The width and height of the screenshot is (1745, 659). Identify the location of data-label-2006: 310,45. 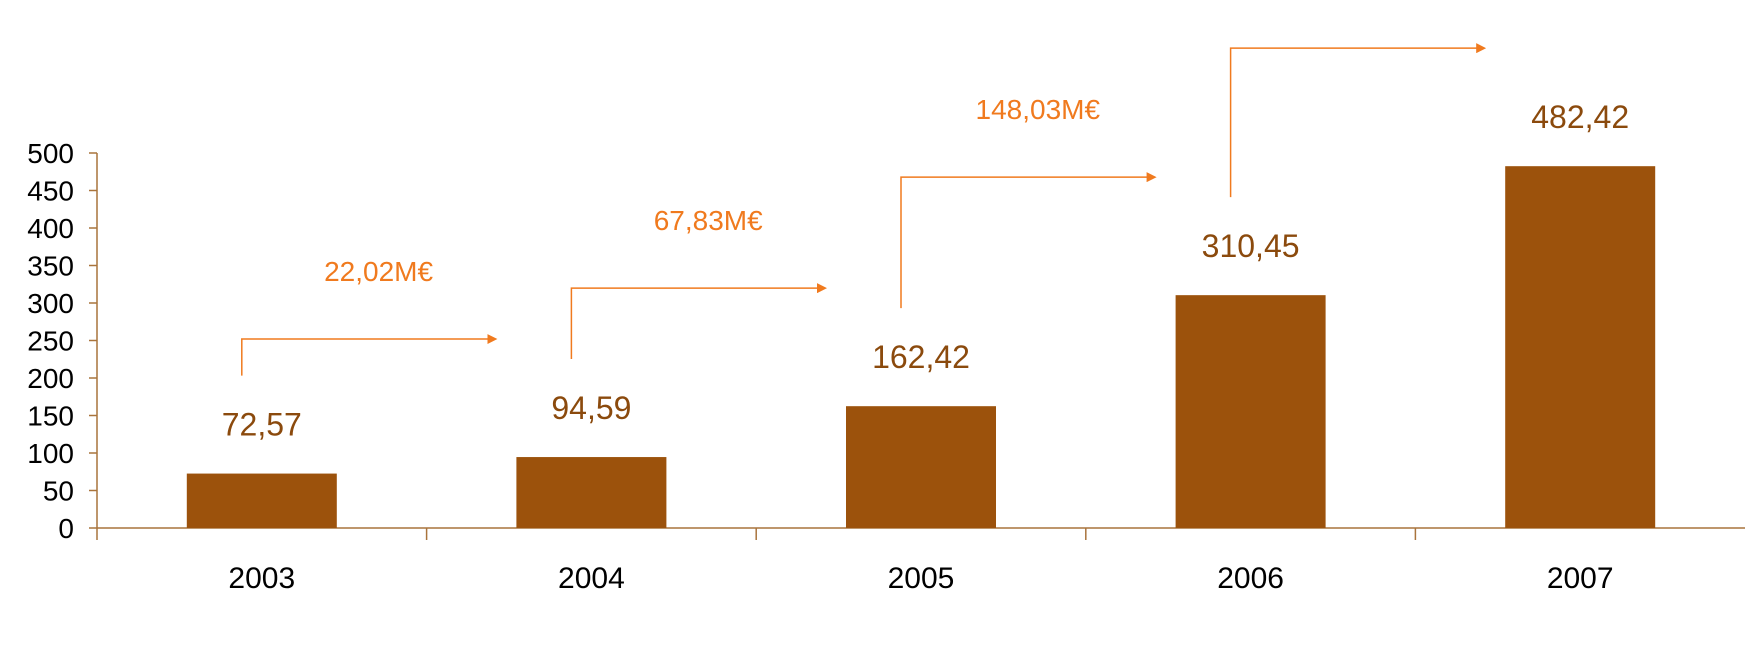
(1251, 246).